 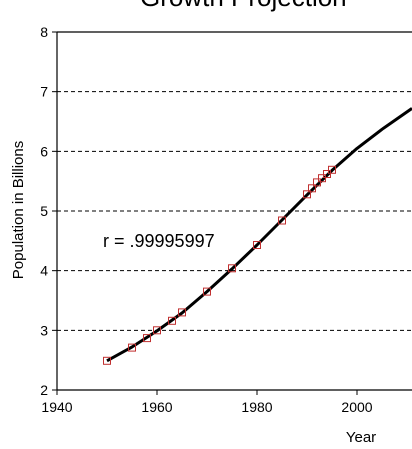 What do you see at coordinates (44, 32) in the screenshot?
I see `y-tick-label-8: 8` at bounding box center [44, 32].